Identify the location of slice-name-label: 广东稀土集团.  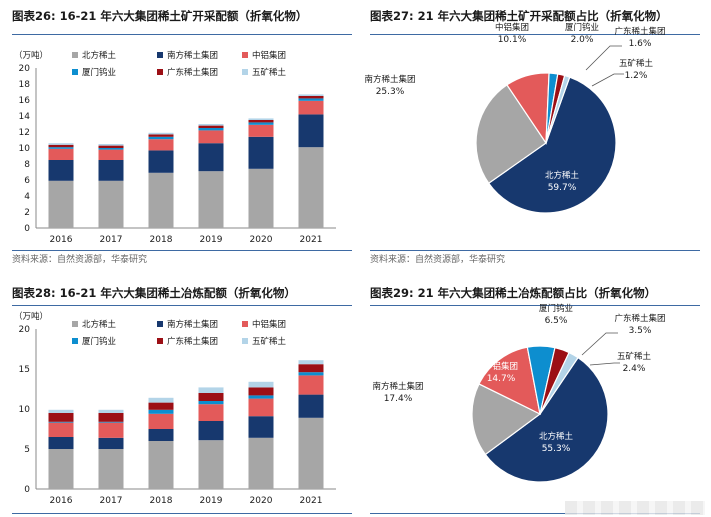
(639, 318).